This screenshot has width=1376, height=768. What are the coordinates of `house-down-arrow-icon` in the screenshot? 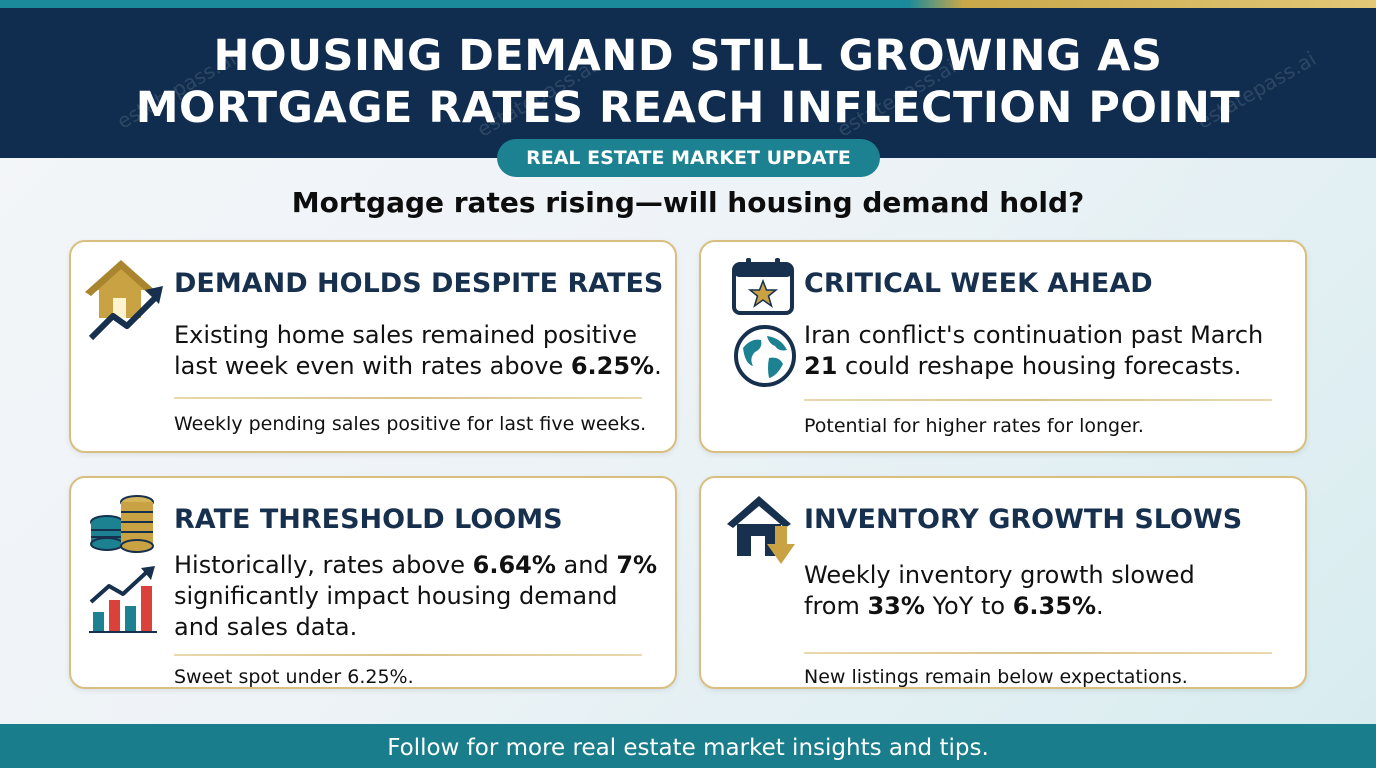 It's located at (761, 530).